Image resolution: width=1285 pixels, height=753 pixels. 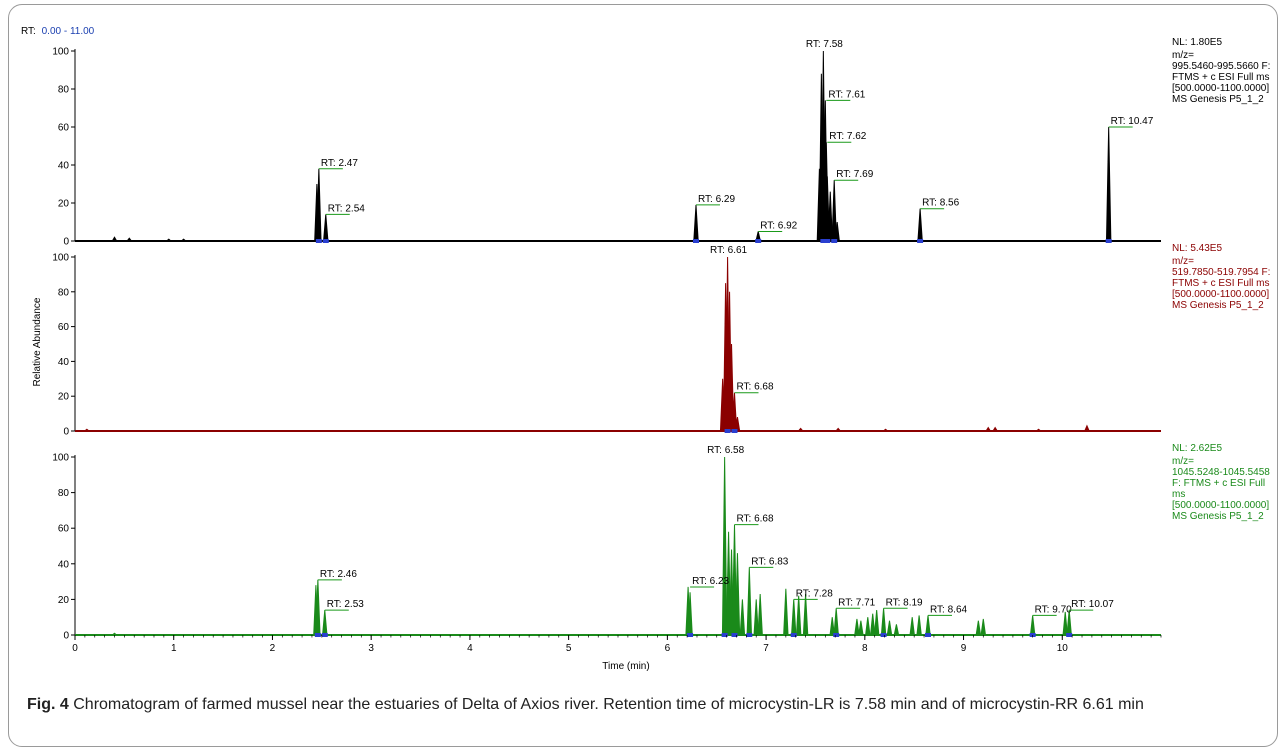 I want to click on trace-info-line: 995.5460-995.5660 F:, so click(x=1221, y=66).